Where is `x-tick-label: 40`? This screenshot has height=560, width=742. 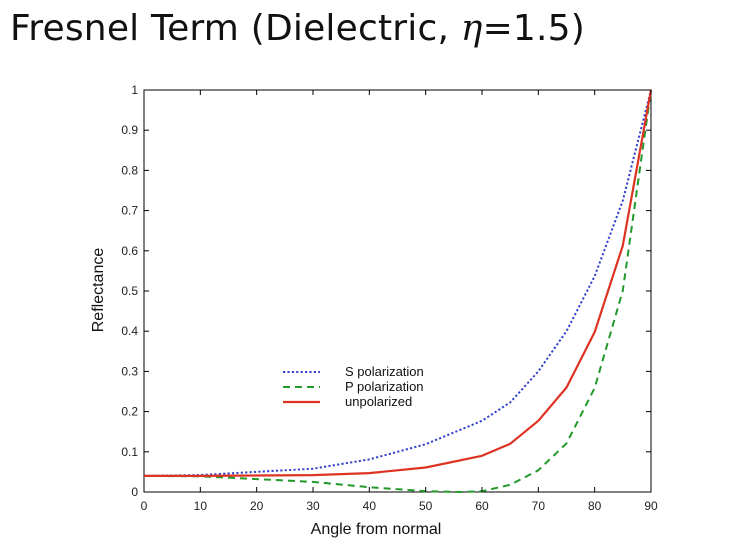
x-tick-label: 40 is located at coordinates (370, 506).